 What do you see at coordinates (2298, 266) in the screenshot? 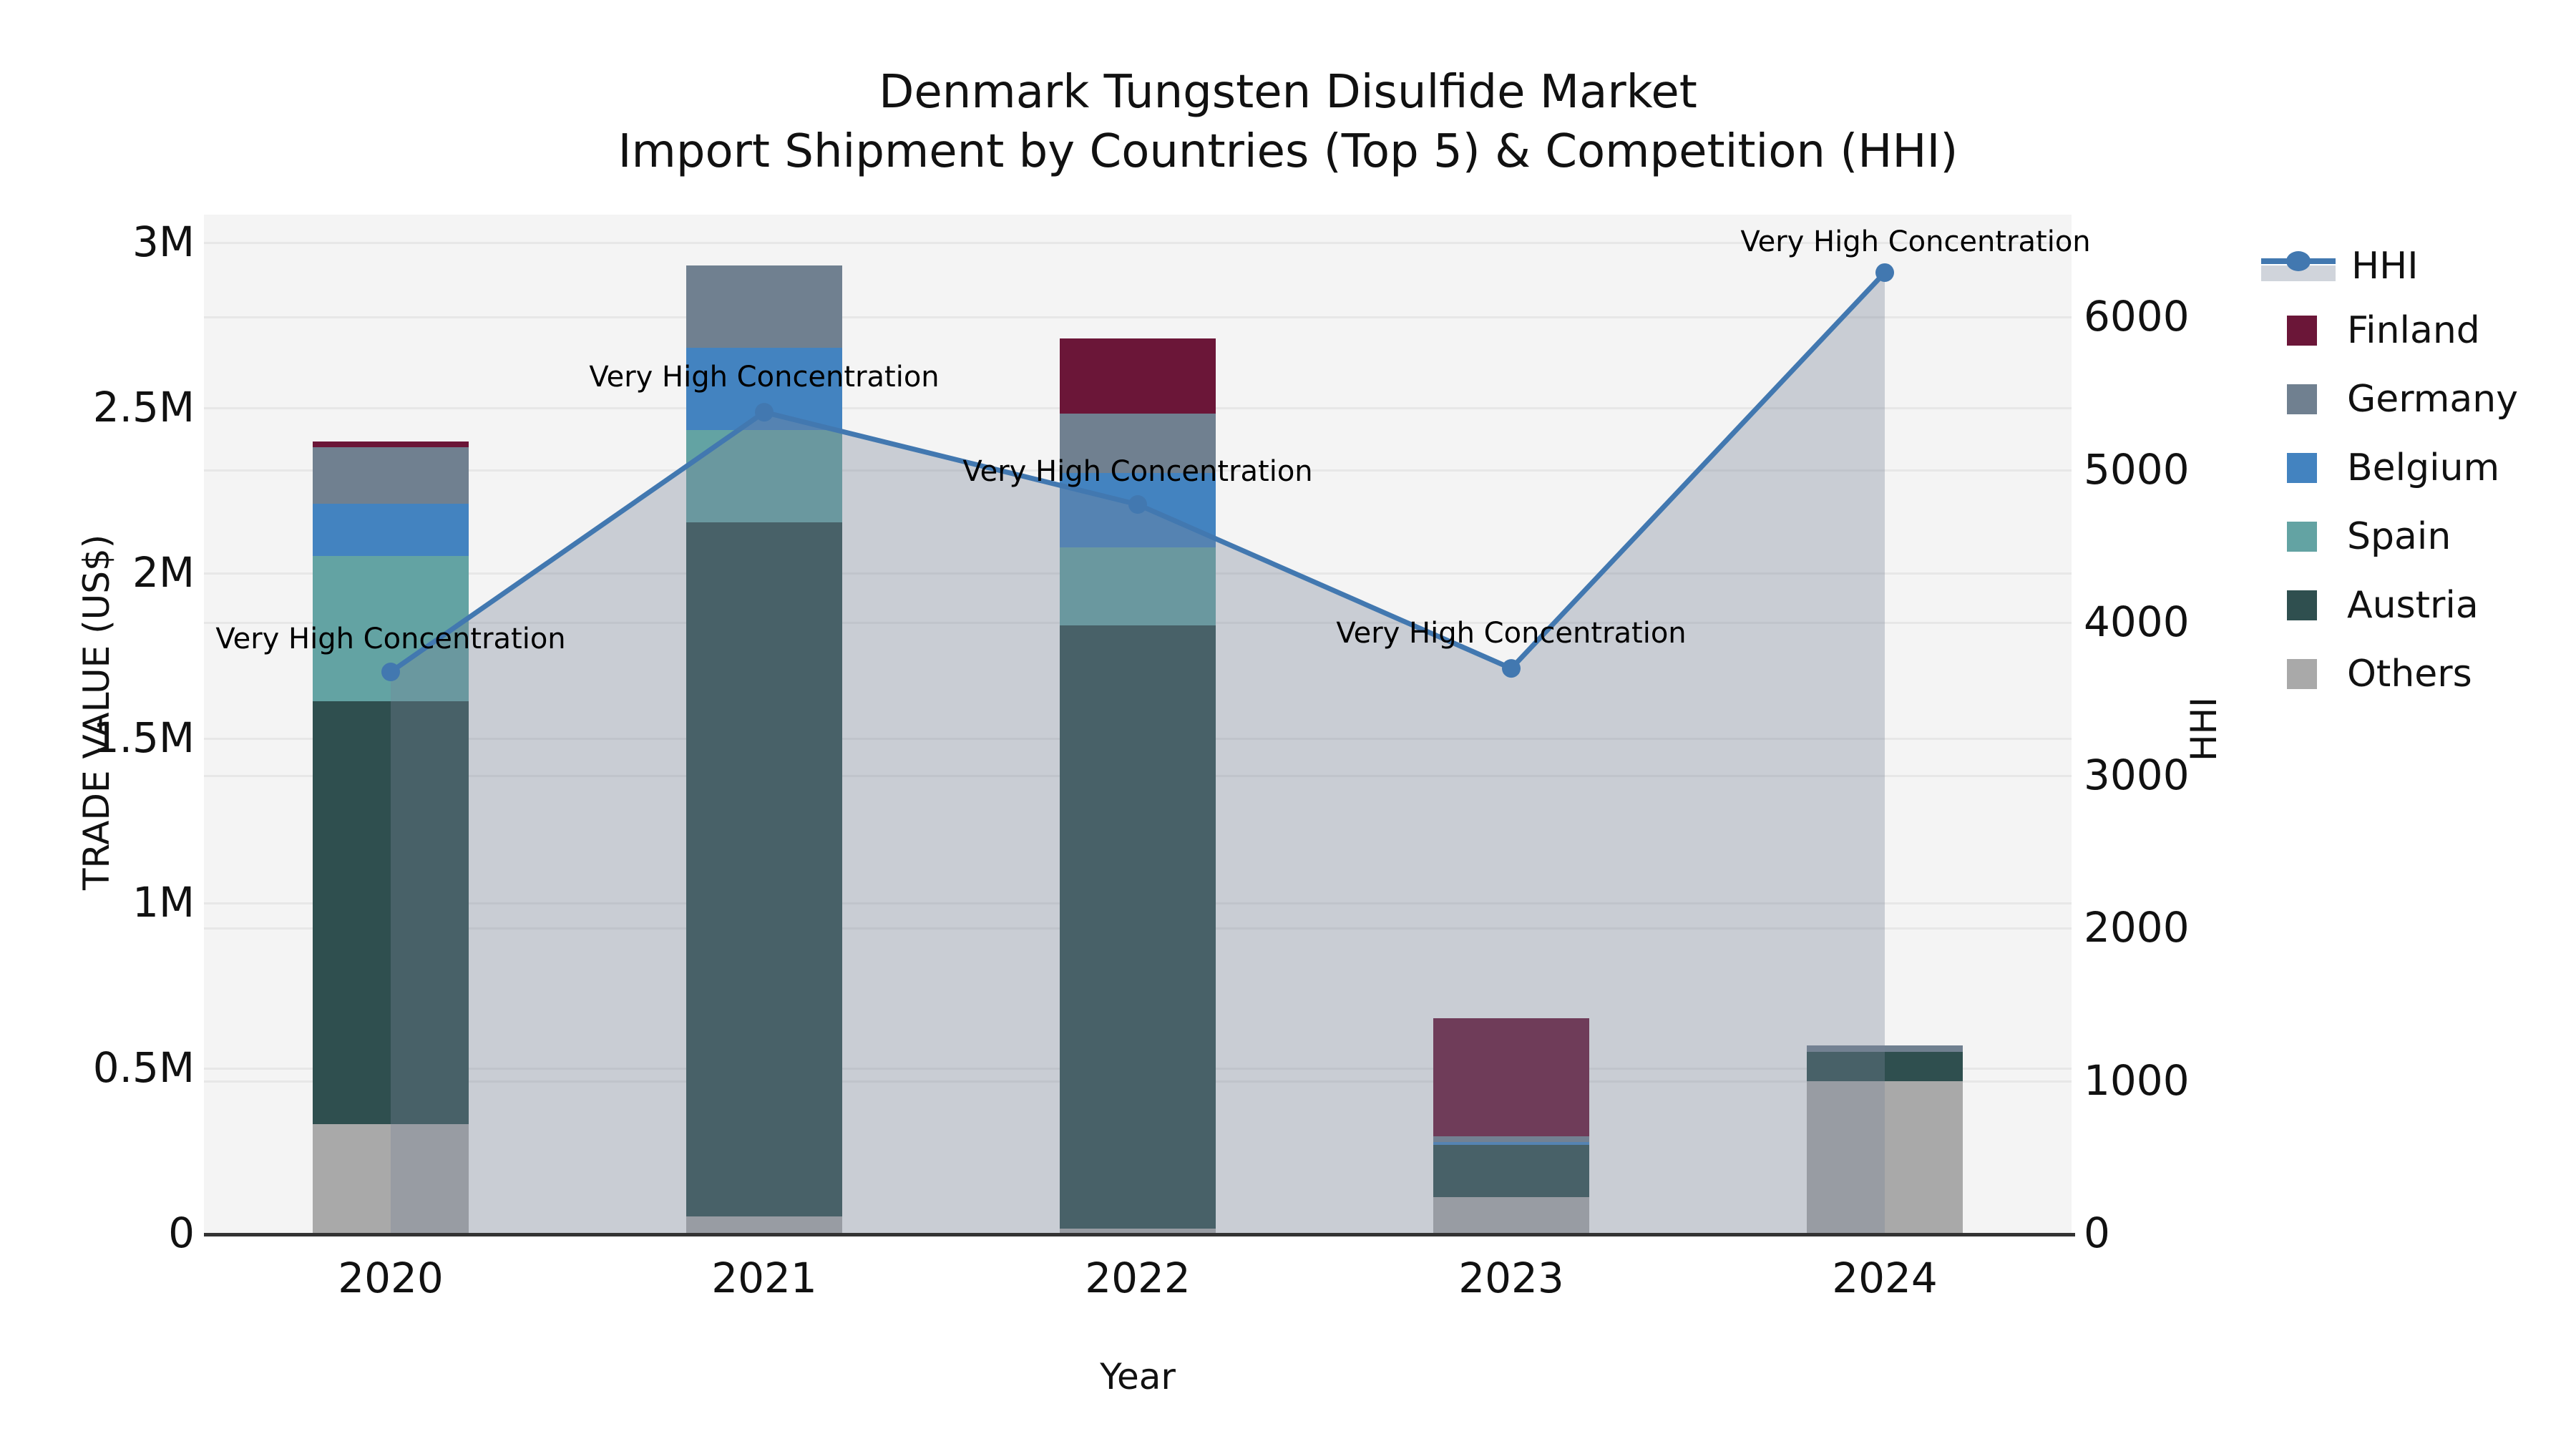
I see `legend-hhi-line-sample` at bounding box center [2298, 266].